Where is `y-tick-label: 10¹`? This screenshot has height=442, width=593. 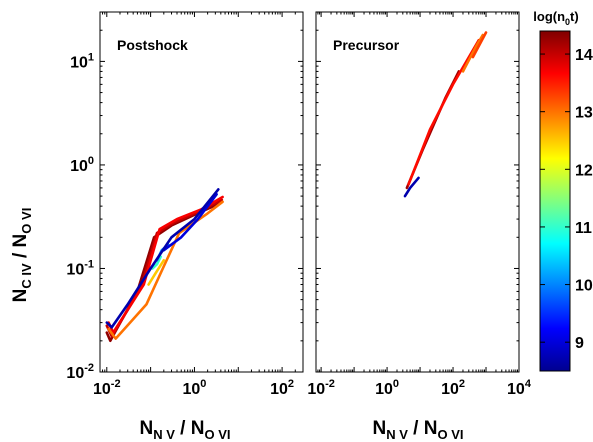
y-tick-label: 10¹ is located at coordinates (82, 61).